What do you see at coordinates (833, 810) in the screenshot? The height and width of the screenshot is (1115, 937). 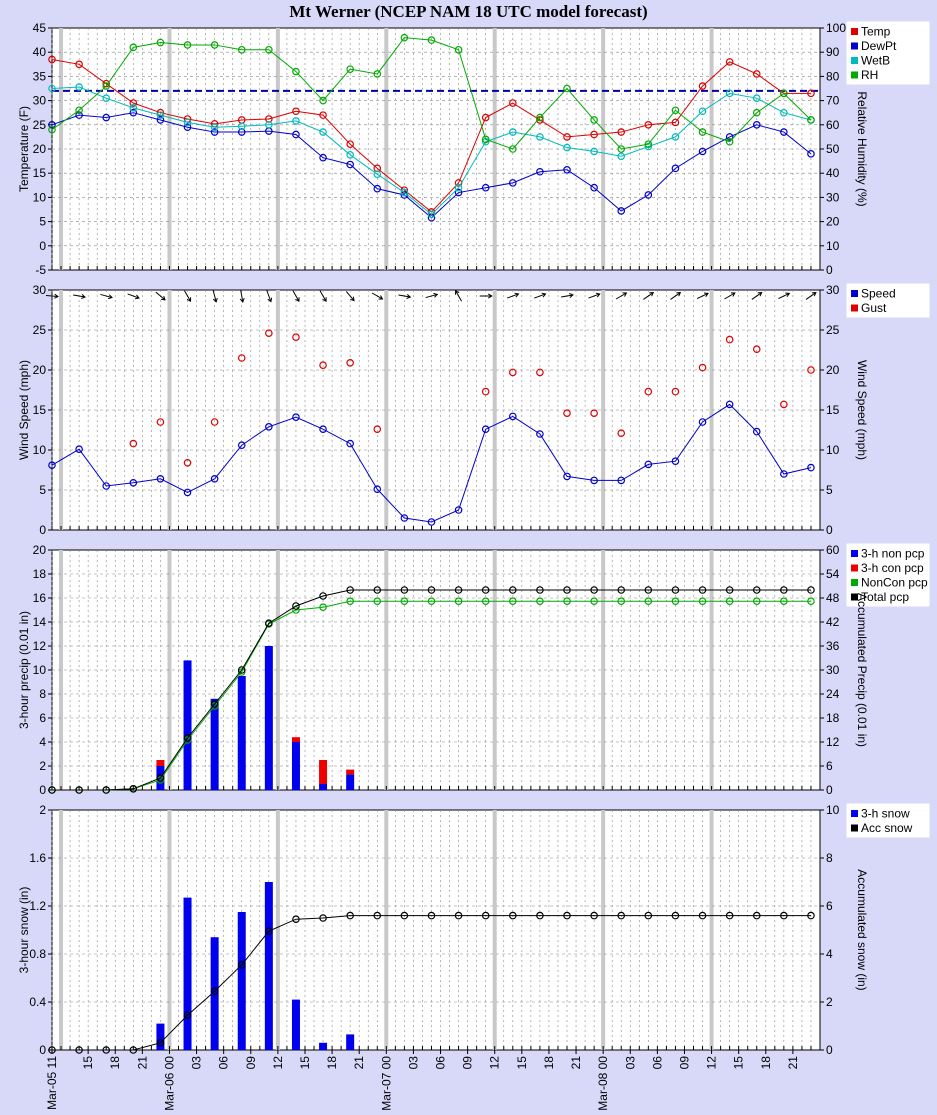 I see `y2-tick-label: 10` at bounding box center [833, 810].